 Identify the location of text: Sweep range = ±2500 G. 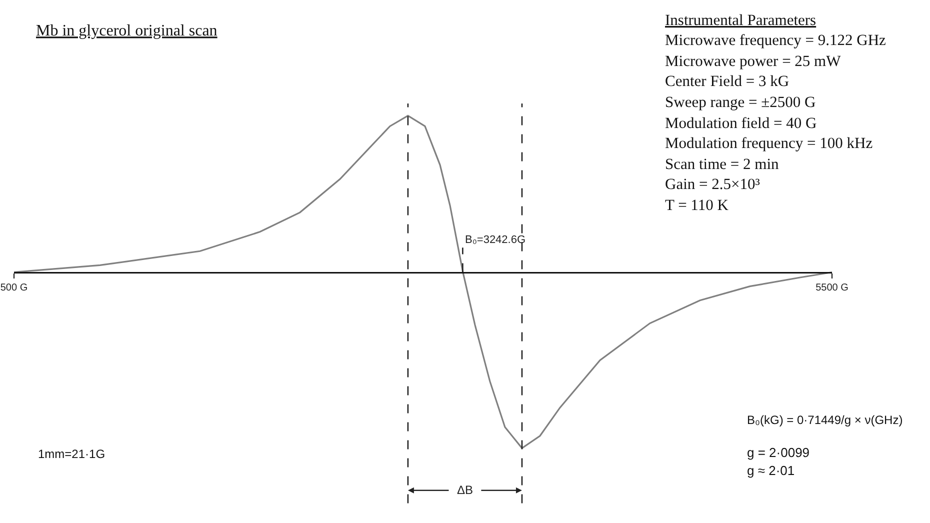
(740, 102).